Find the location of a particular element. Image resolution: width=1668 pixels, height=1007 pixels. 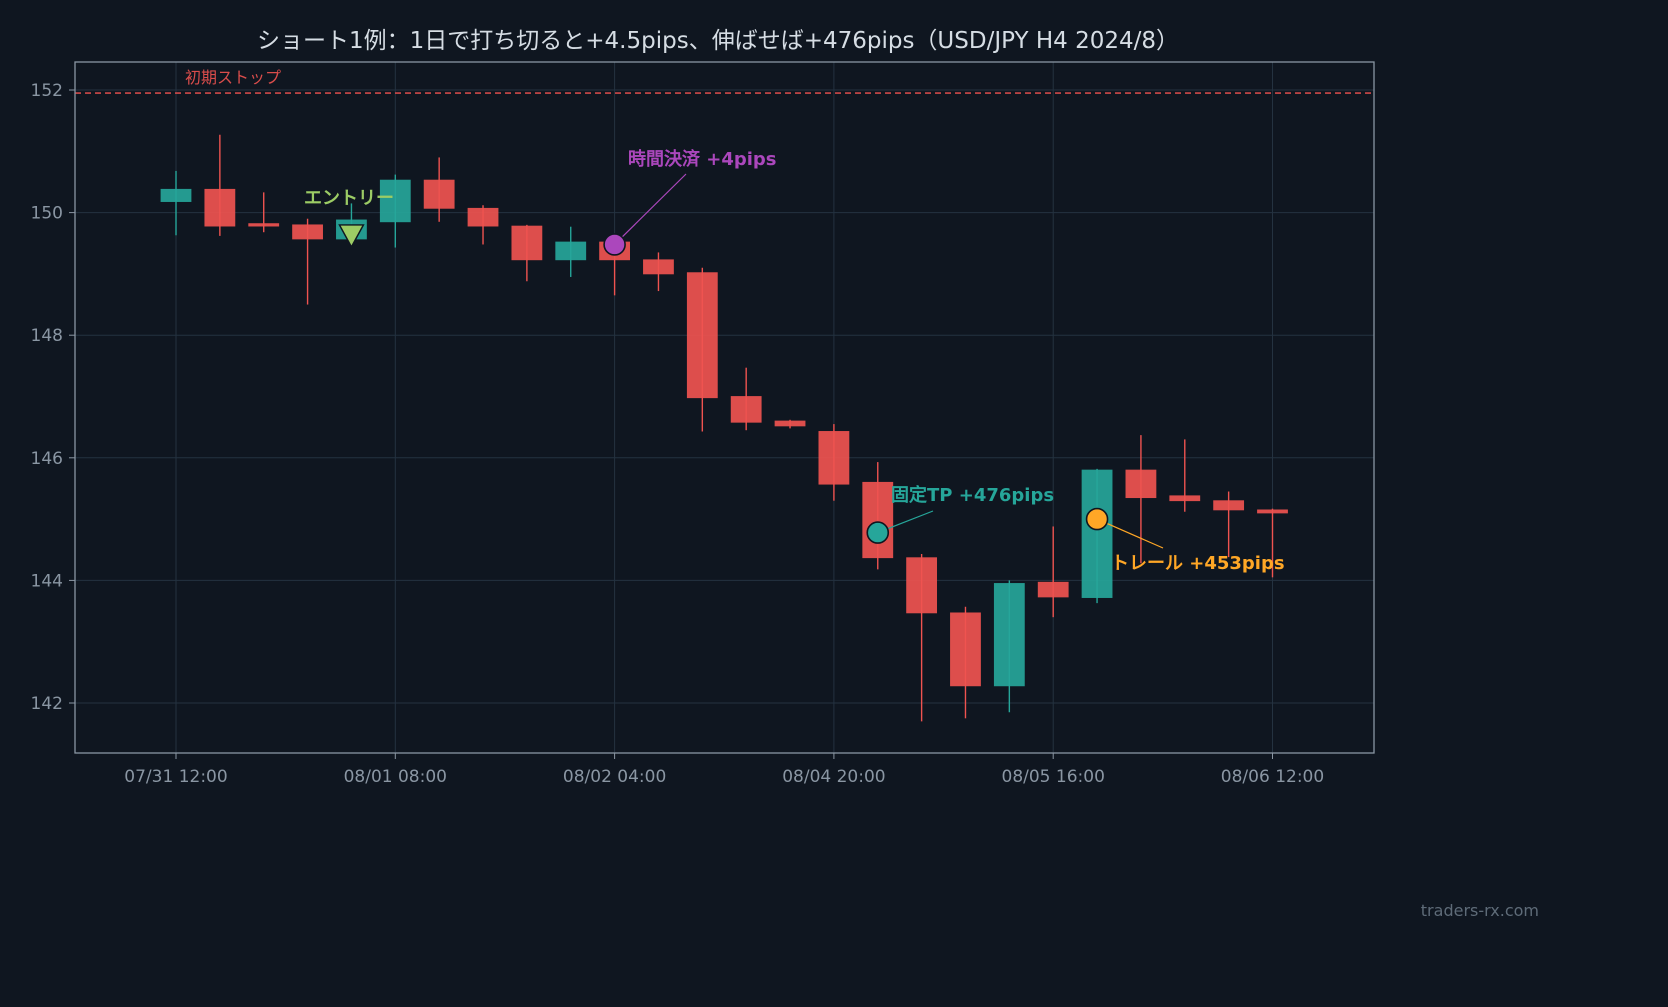

x-tick-label: 08/04 20:00 is located at coordinates (833, 777).